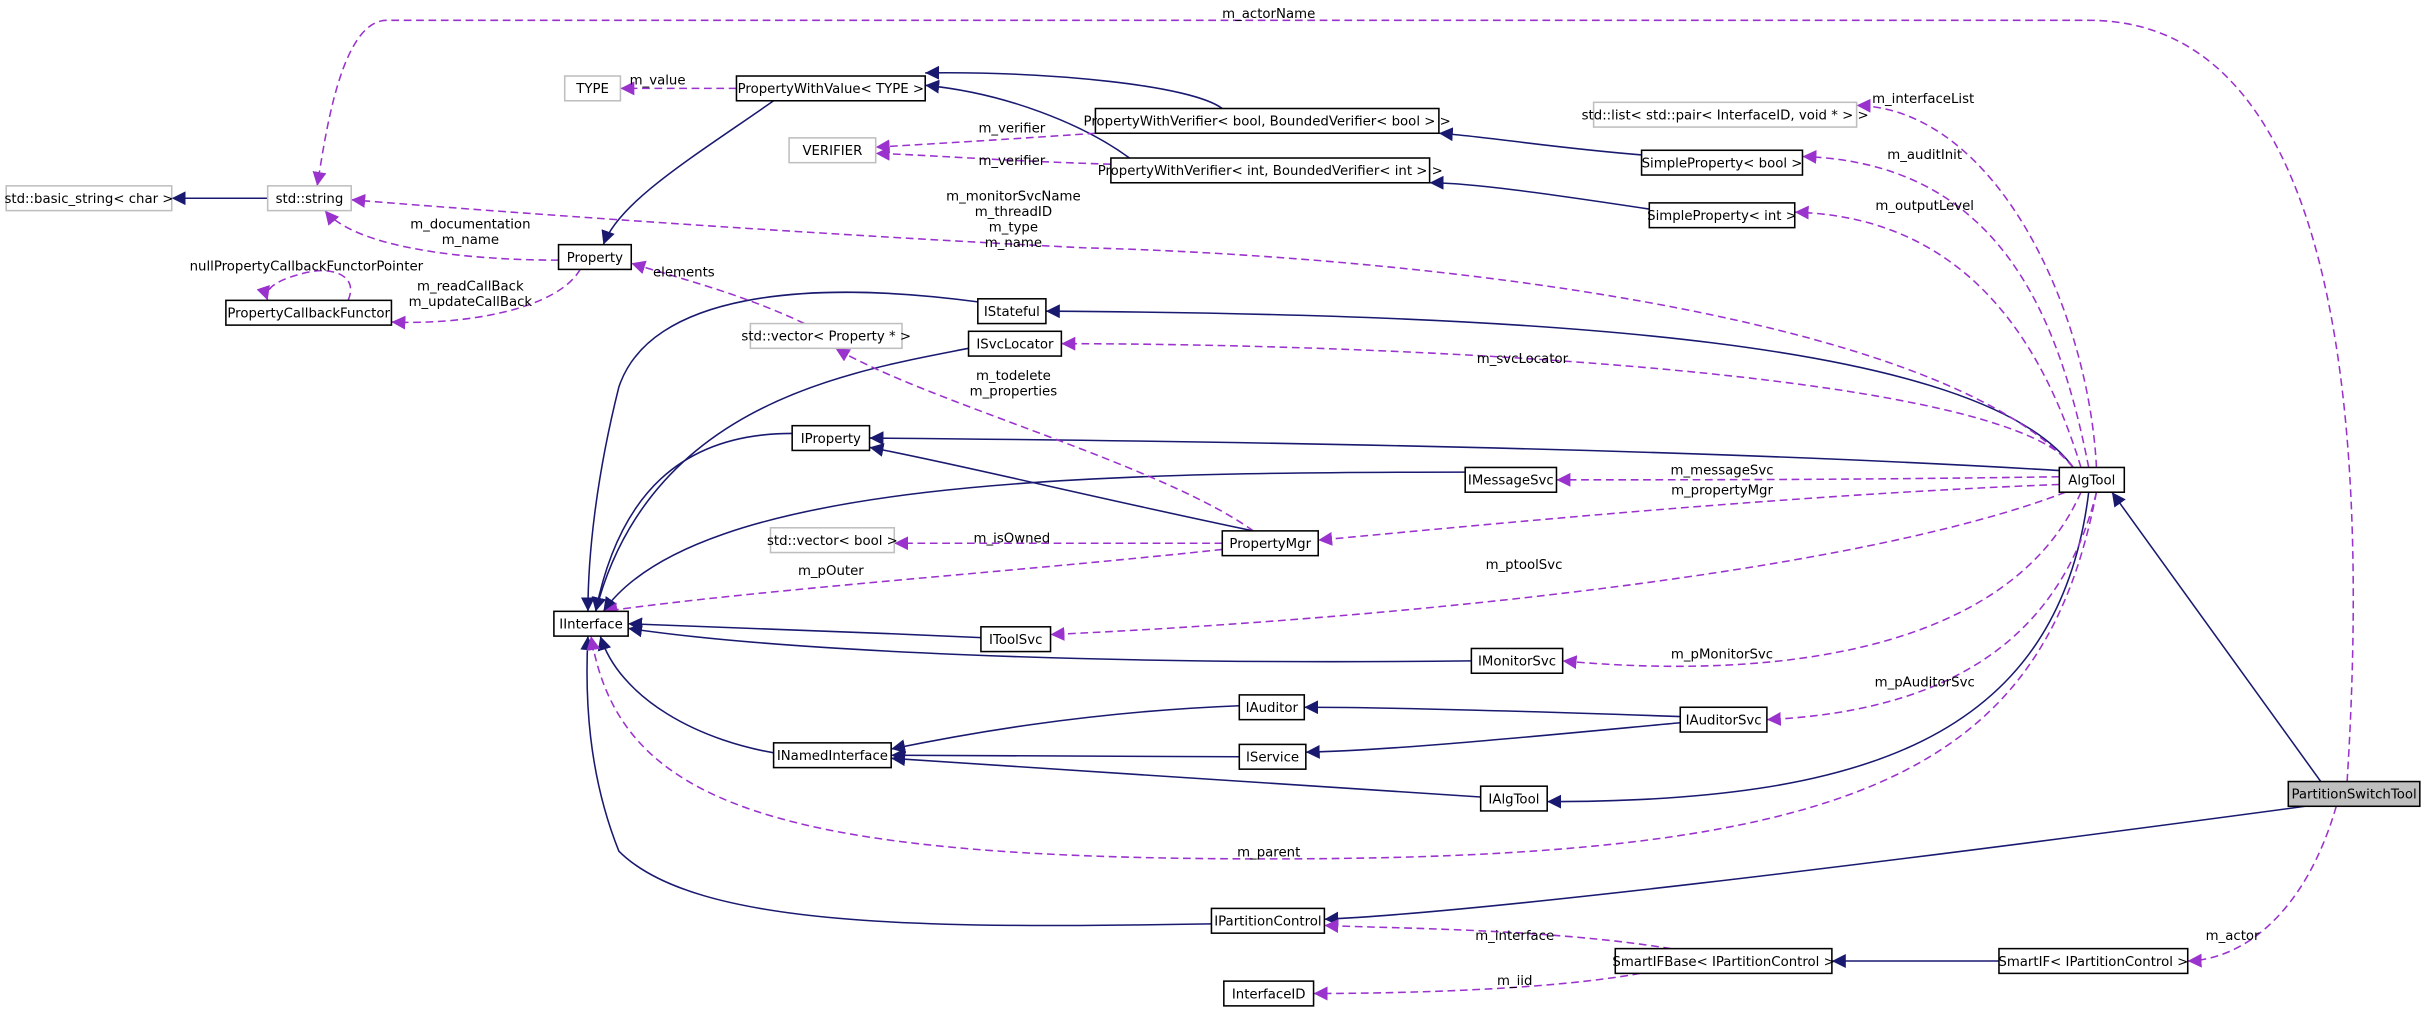 This screenshot has width=2426, height=1020. What do you see at coordinates (1514, 981) in the screenshot?
I see `edge-label: m_iid` at bounding box center [1514, 981].